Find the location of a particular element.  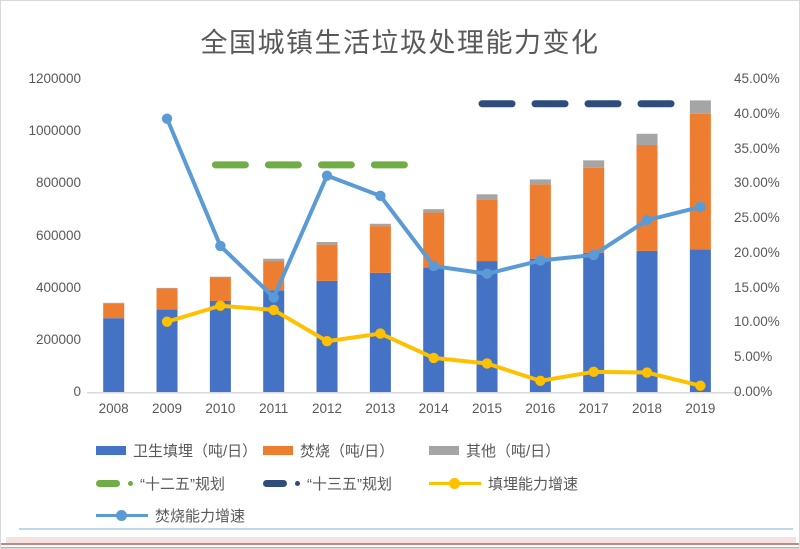

x-axis-label-2017: 2017 is located at coordinates (593, 408).